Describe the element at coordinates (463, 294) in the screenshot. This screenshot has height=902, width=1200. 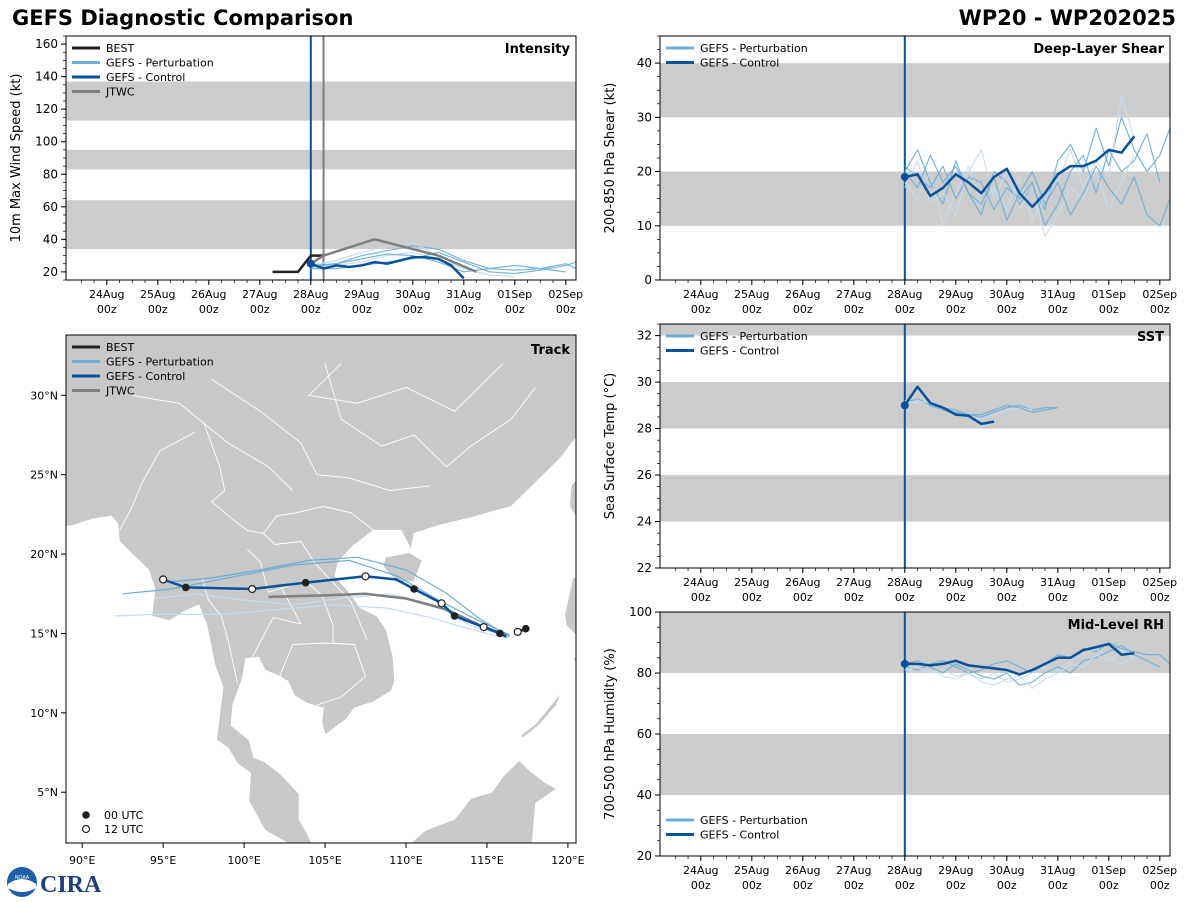
I see `x-tick-date: 31Aug` at that location.